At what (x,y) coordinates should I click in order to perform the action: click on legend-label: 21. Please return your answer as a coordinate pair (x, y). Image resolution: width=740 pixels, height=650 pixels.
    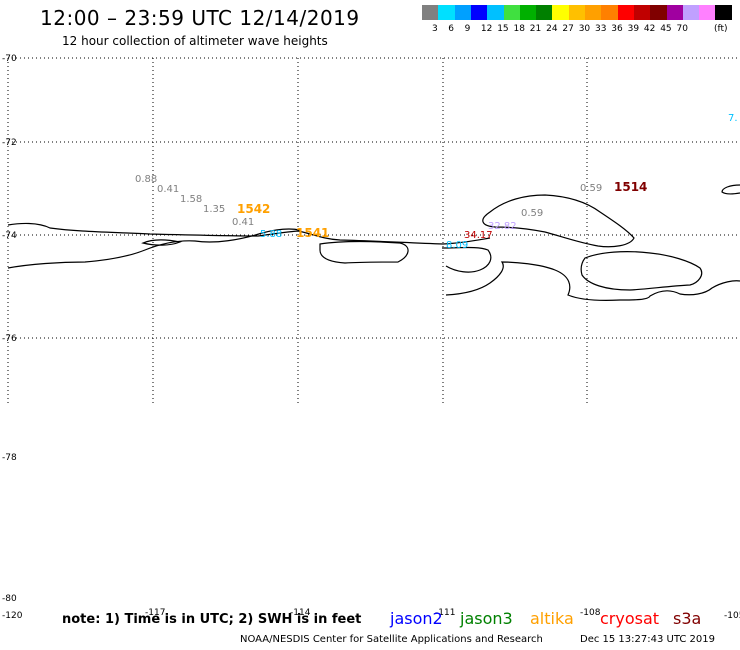
    Looking at the image, I should click on (535, 29).